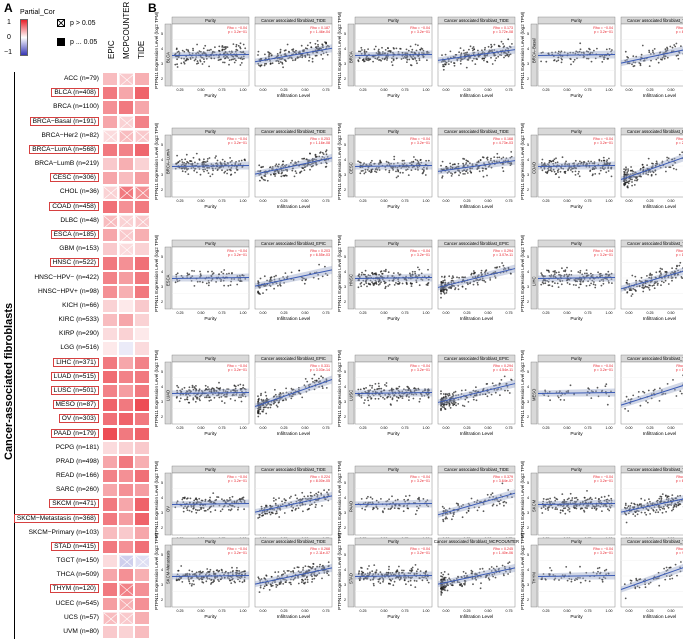  What do you see at coordinates (345, 49) in the screenshot?
I see `y-tick: 4` at bounding box center [345, 49].